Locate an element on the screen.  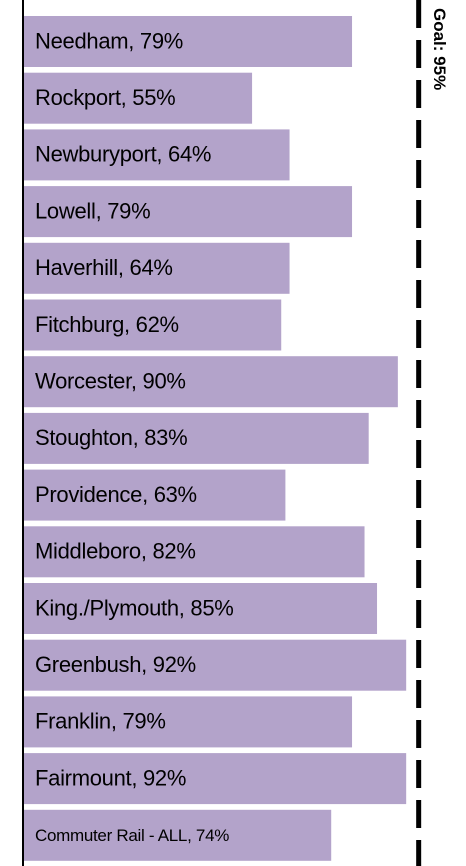
bar-label: Greenbush, 92% is located at coordinates (115, 664).